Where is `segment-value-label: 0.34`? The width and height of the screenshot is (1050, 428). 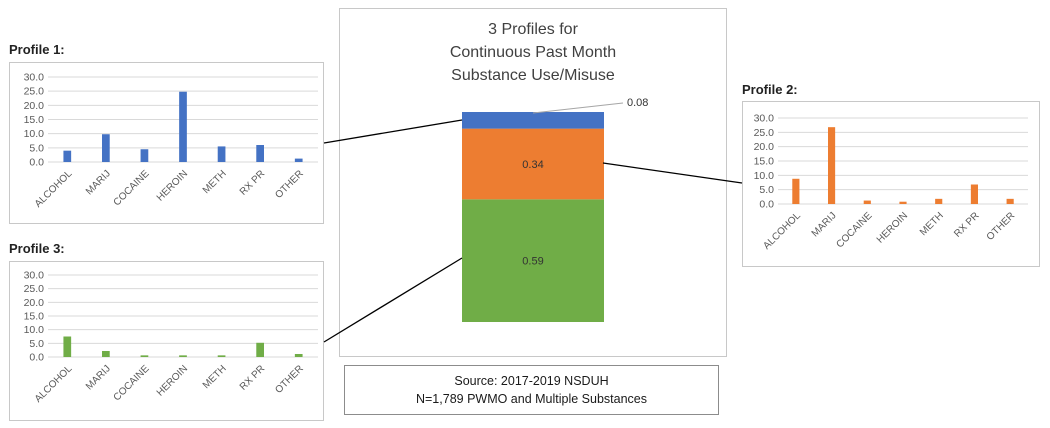
segment-value-label: 0.34 is located at coordinates (532, 165).